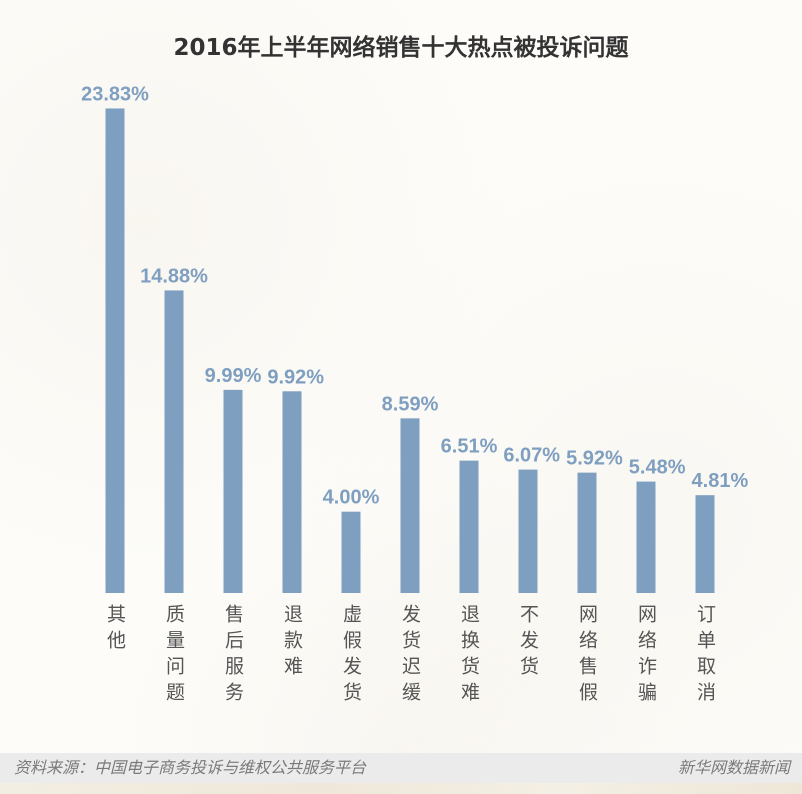 The image size is (802, 794). I want to click on value-label-9: 5.92%, so click(594, 459).